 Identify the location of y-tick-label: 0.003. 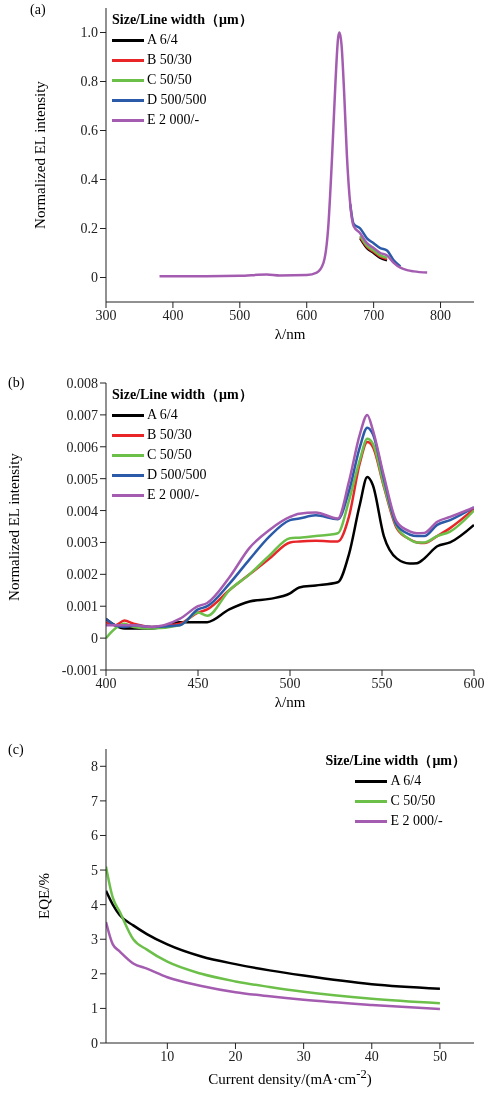
(82, 543).